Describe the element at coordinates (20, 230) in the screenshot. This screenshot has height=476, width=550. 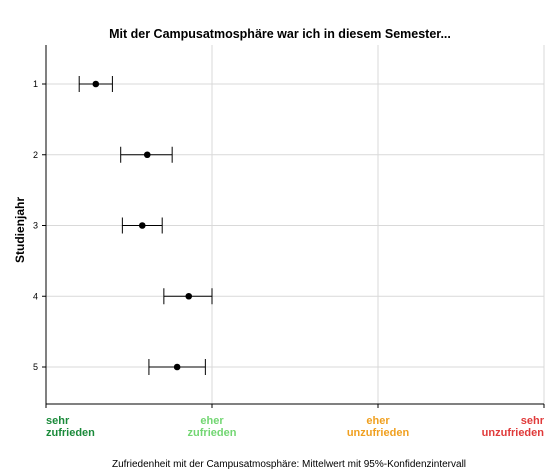
I see `y-axis-label: Studienjahr` at that location.